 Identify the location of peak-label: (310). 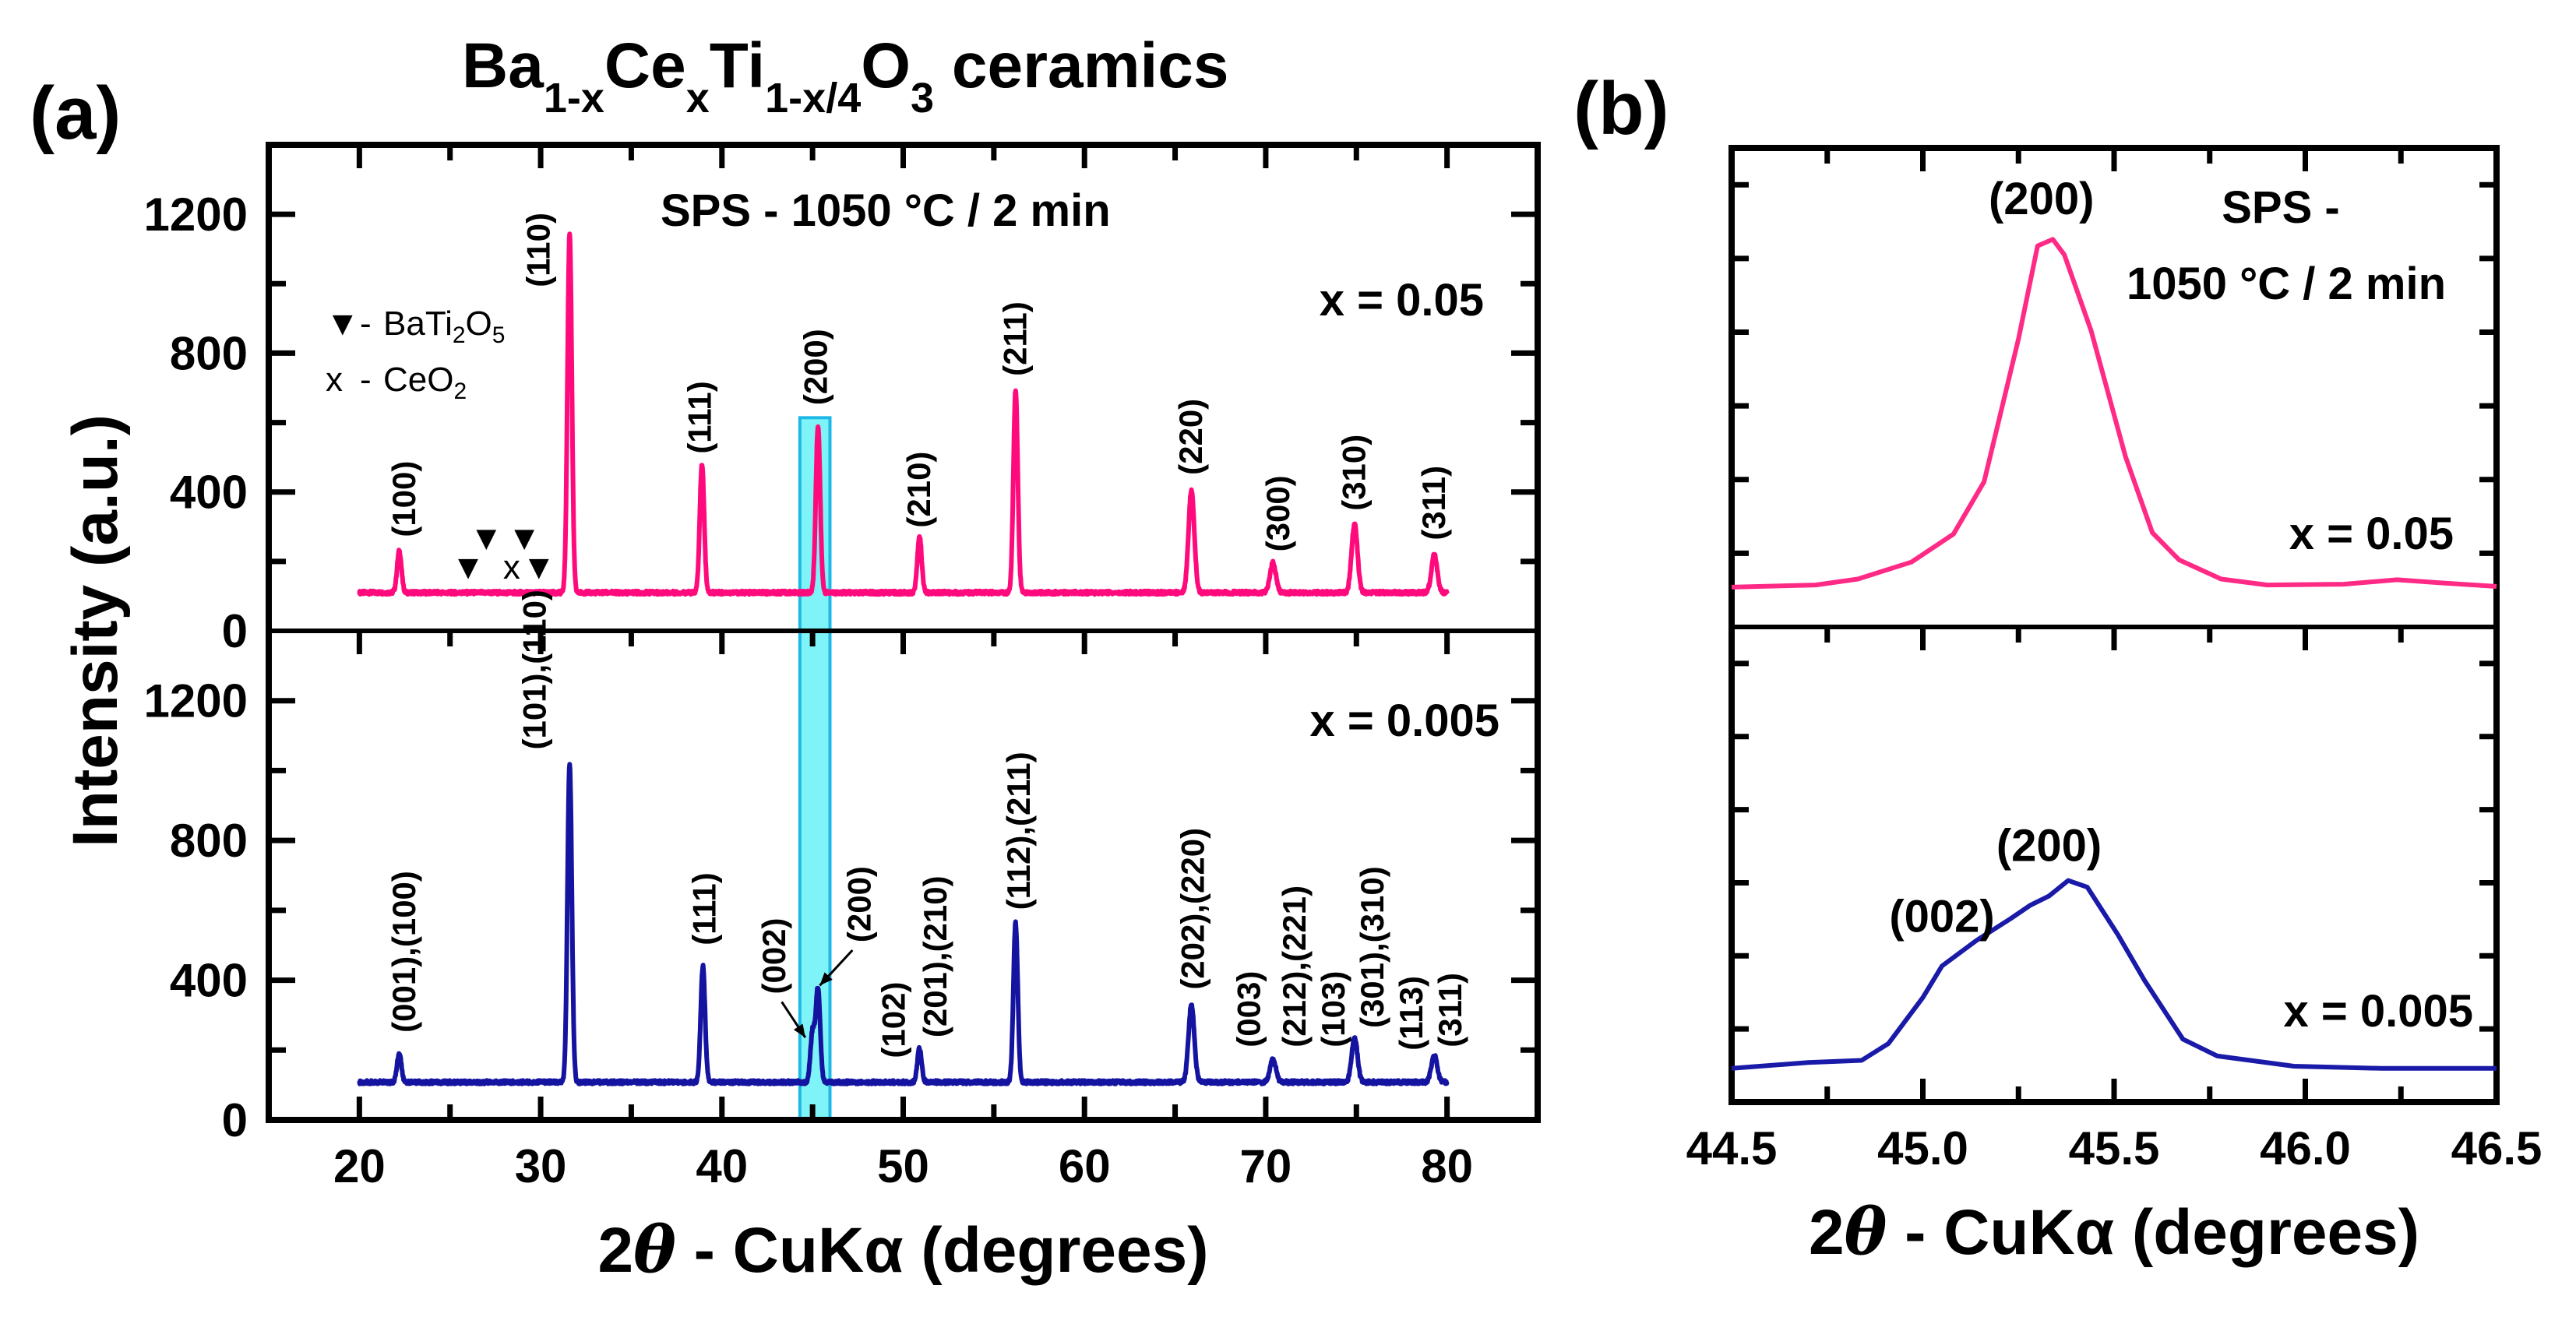
(1354, 473).